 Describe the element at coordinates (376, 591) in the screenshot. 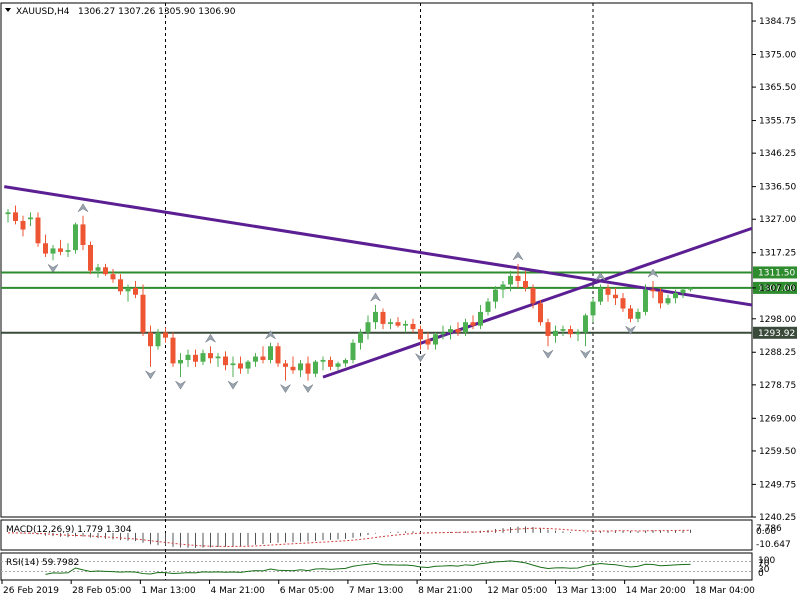

I see `time-tick-label: 7 Mar 13:00` at that location.